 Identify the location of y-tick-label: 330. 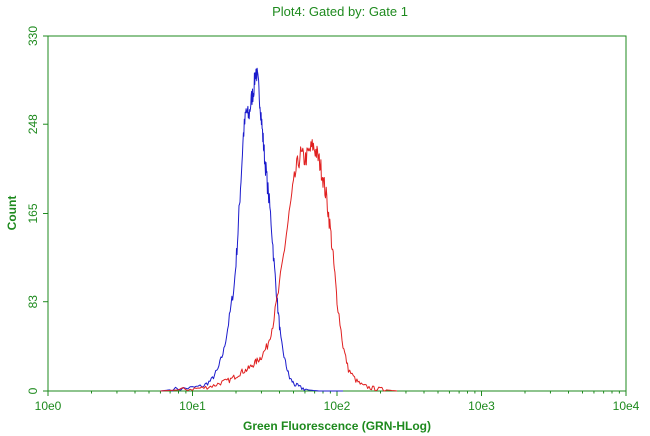
(33, 36).